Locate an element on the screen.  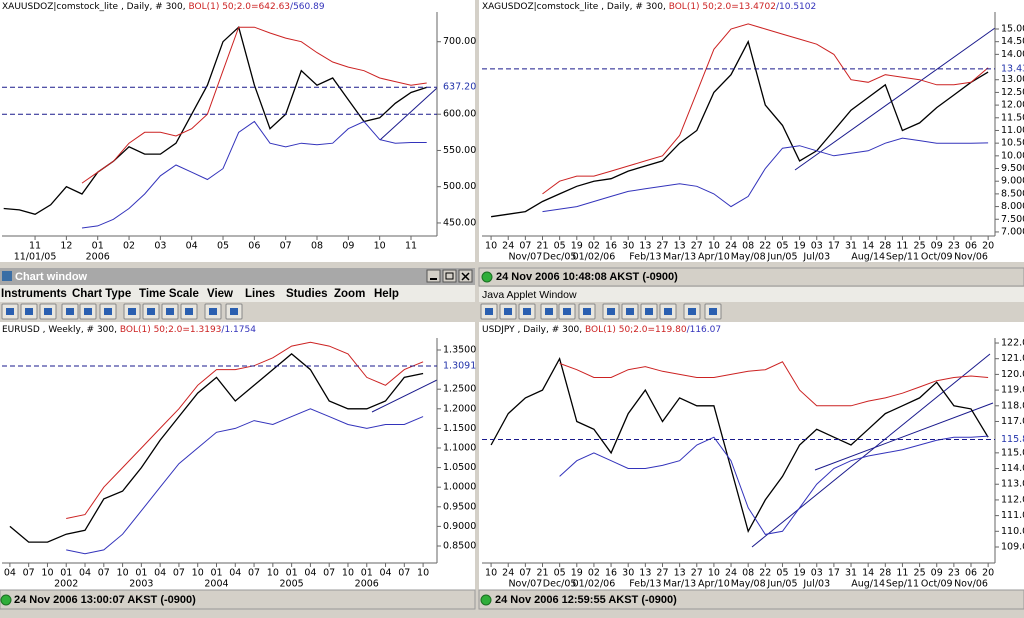
minimize-button is located at coordinates (433, 276).